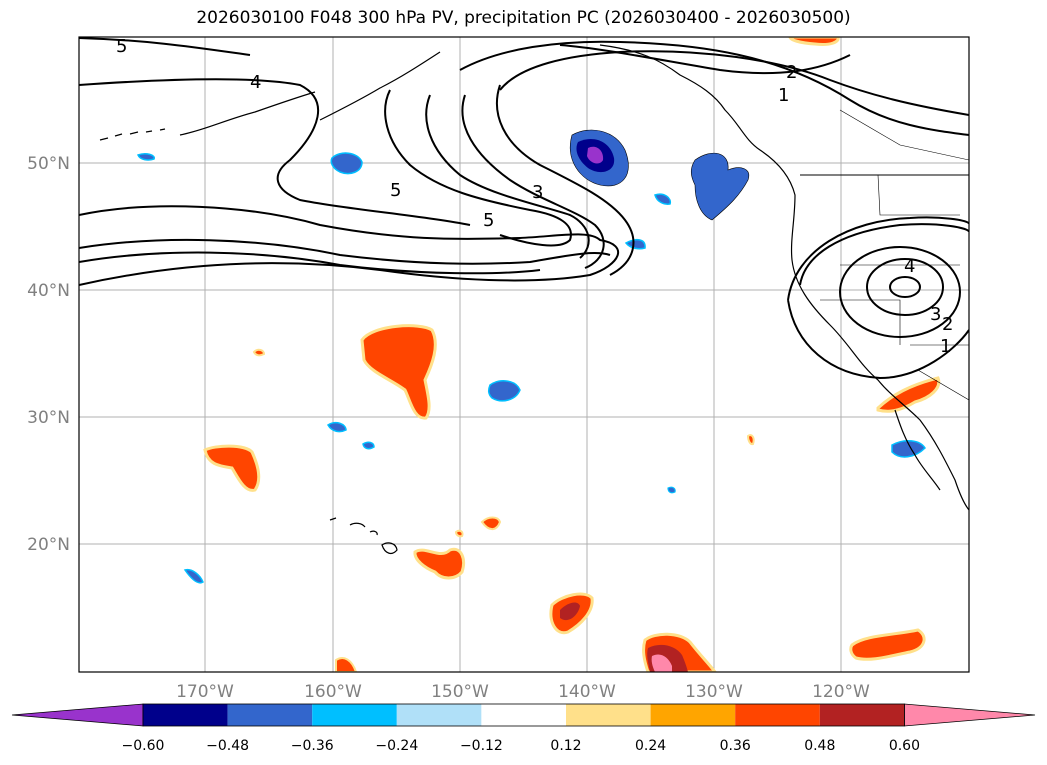 The height and width of the screenshot is (765, 1047). Describe the element at coordinates (143, 746) in the screenshot. I see `colorbar-tick: −0.60` at that location.